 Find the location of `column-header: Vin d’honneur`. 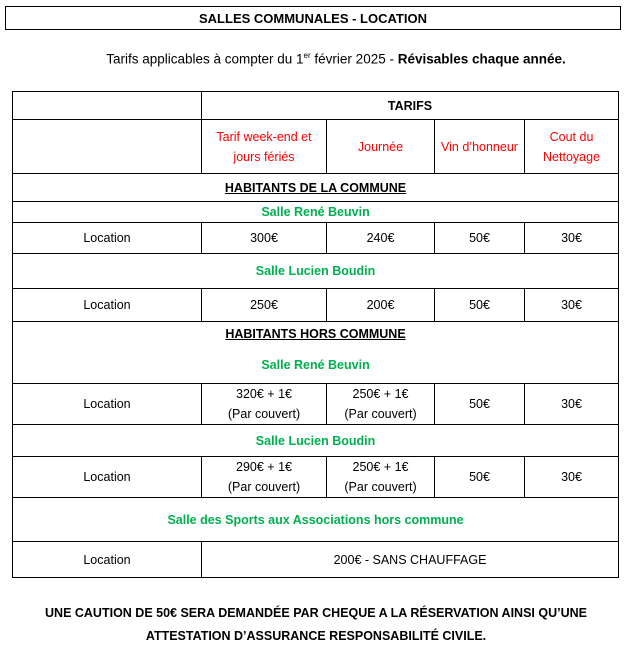

column-header: Vin d’honneur is located at coordinates (479, 146).